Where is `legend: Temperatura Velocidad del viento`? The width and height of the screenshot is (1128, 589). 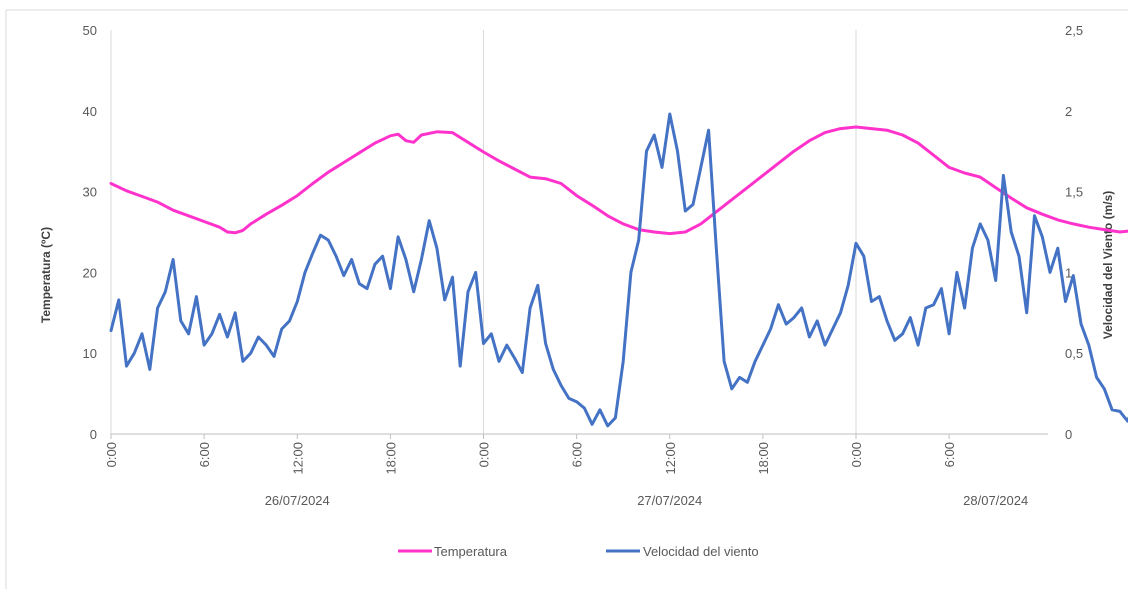 legend: Temperatura Velocidad del viento is located at coordinates (578, 551).